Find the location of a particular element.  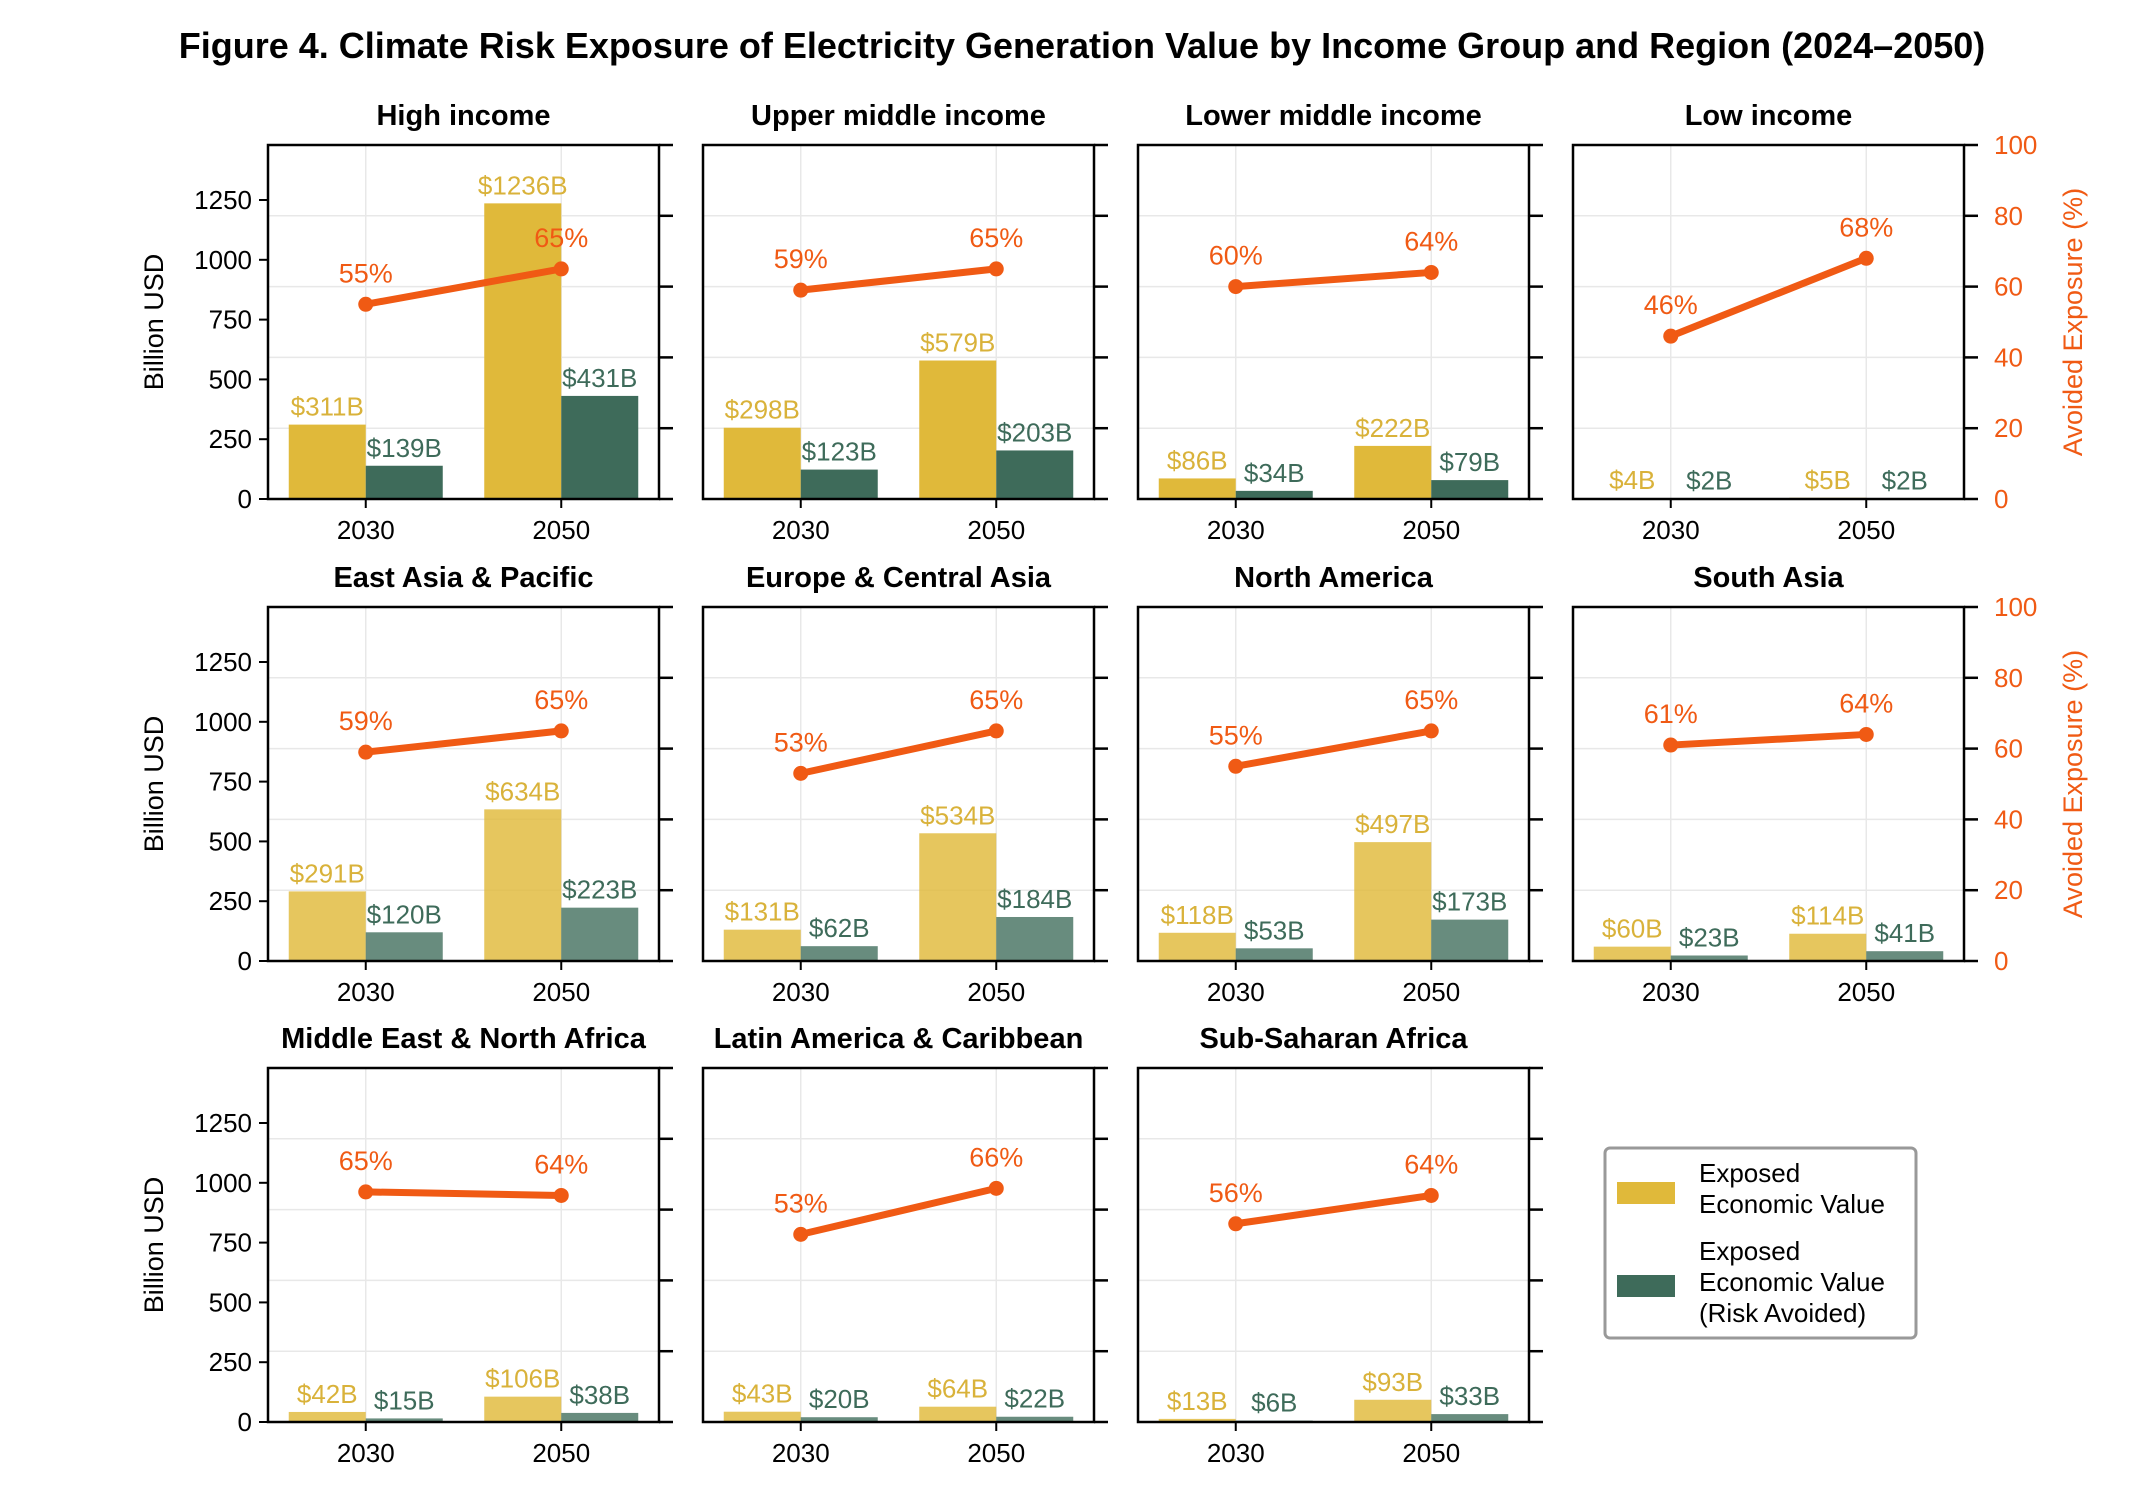

data-label-avoided: $53B is located at coordinates (1274, 930).